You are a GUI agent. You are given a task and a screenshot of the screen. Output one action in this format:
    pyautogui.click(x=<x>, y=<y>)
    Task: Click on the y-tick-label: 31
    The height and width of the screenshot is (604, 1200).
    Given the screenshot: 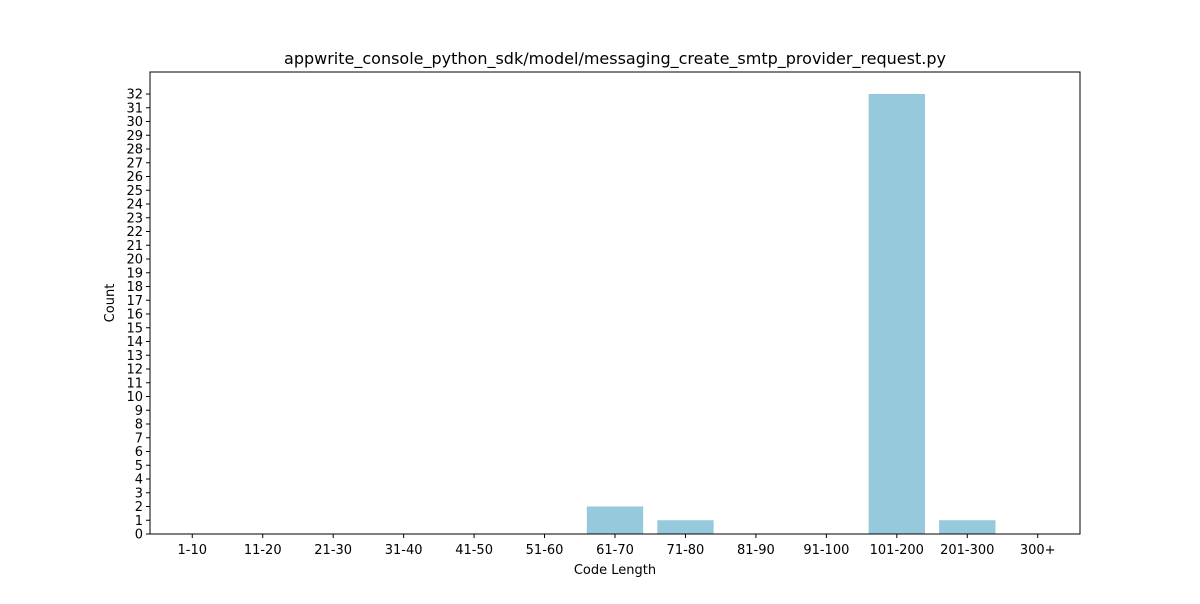 What is the action you would take?
    pyautogui.click(x=134, y=108)
    